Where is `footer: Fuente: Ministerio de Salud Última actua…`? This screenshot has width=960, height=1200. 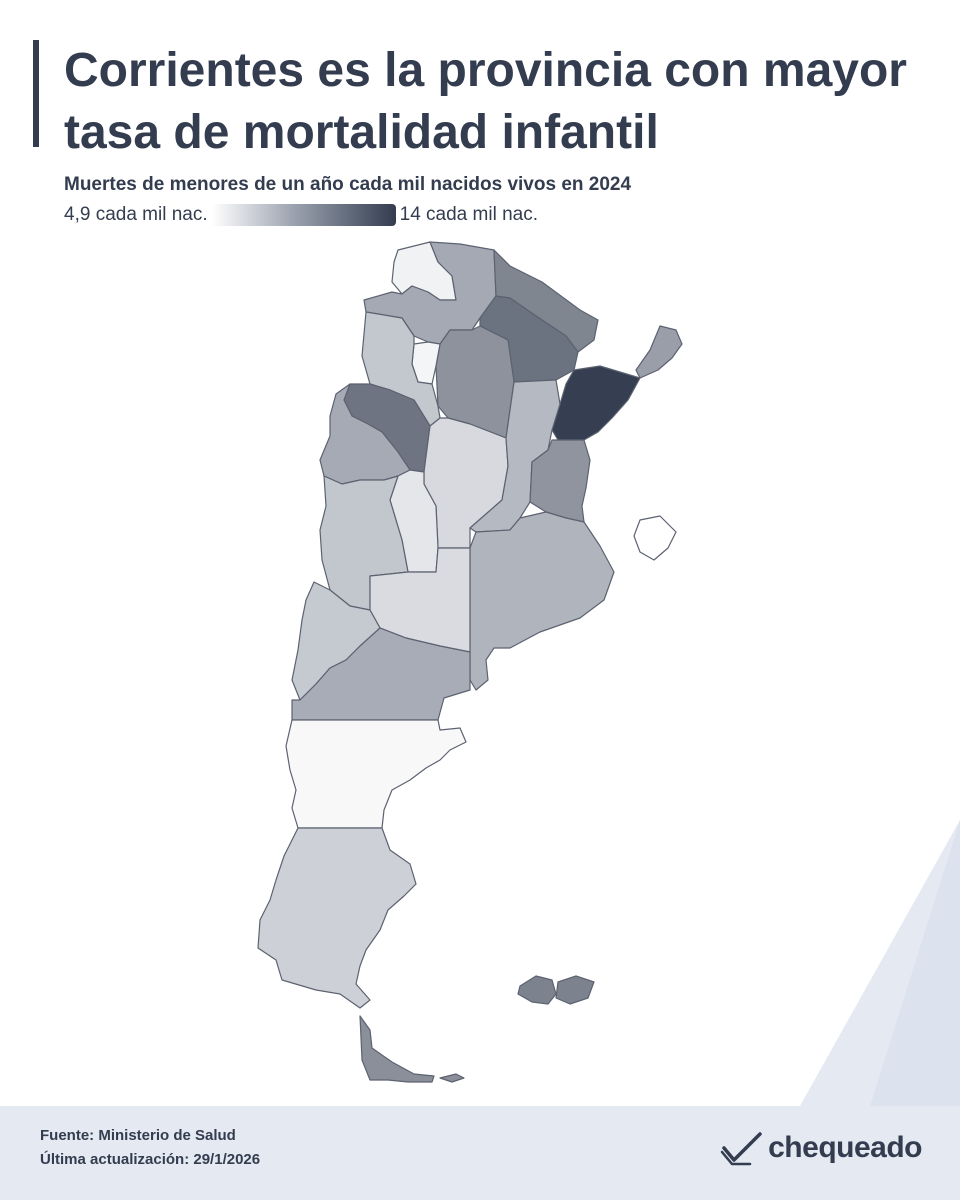 footer: Fuente: Ministerio de Salud Última actua… is located at coordinates (480, 1153).